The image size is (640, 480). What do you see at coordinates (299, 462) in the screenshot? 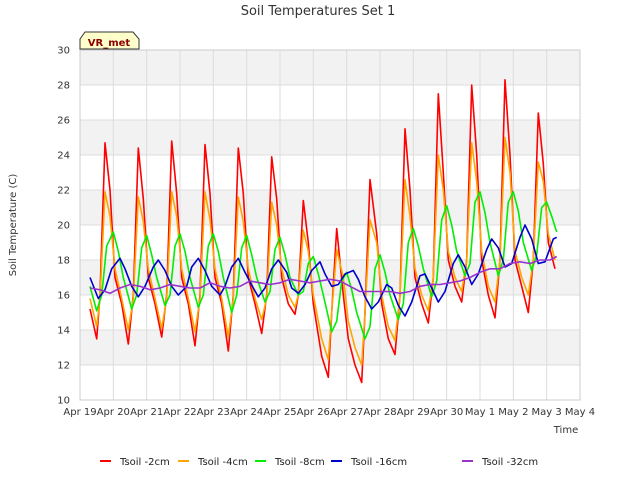
I see `legend-label: Tsoil -8cm` at bounding box center [299, 462].